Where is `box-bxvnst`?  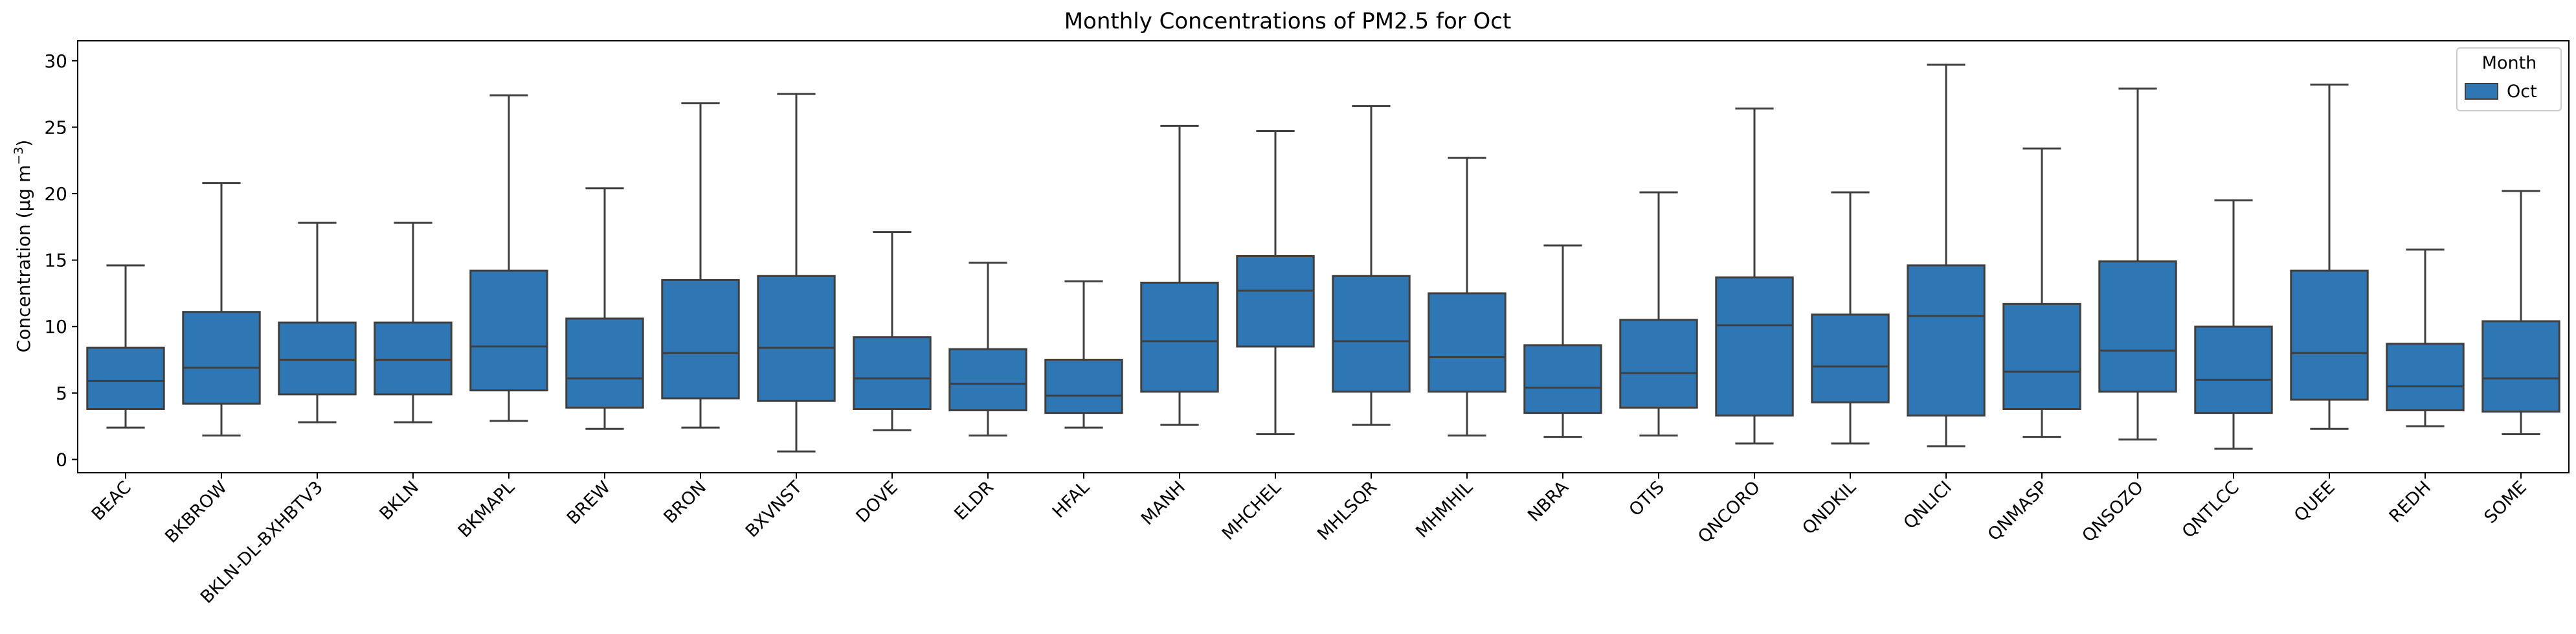
box-bxvnst is located at coordinates (796, 273).